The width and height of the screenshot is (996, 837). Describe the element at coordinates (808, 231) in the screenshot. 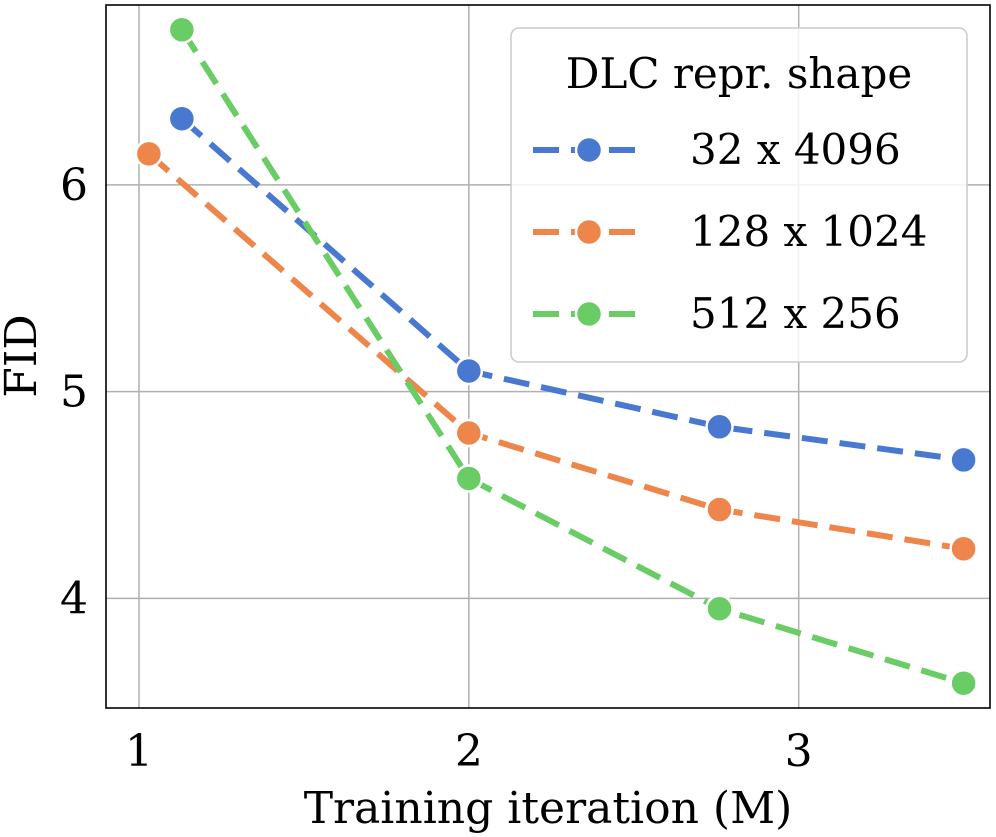

I see `legend-label: 128 x 1024` at that location.